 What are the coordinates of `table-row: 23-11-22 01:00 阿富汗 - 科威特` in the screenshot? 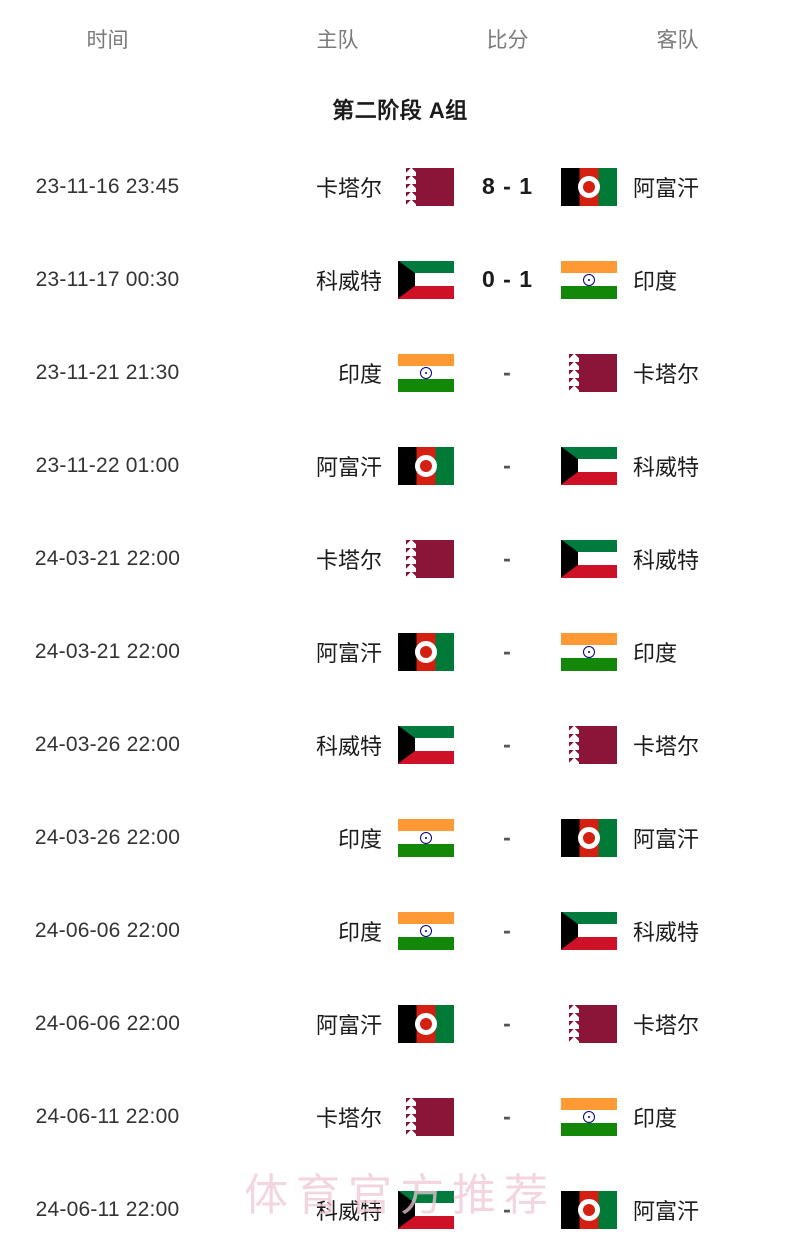 It's located at (400, 465).